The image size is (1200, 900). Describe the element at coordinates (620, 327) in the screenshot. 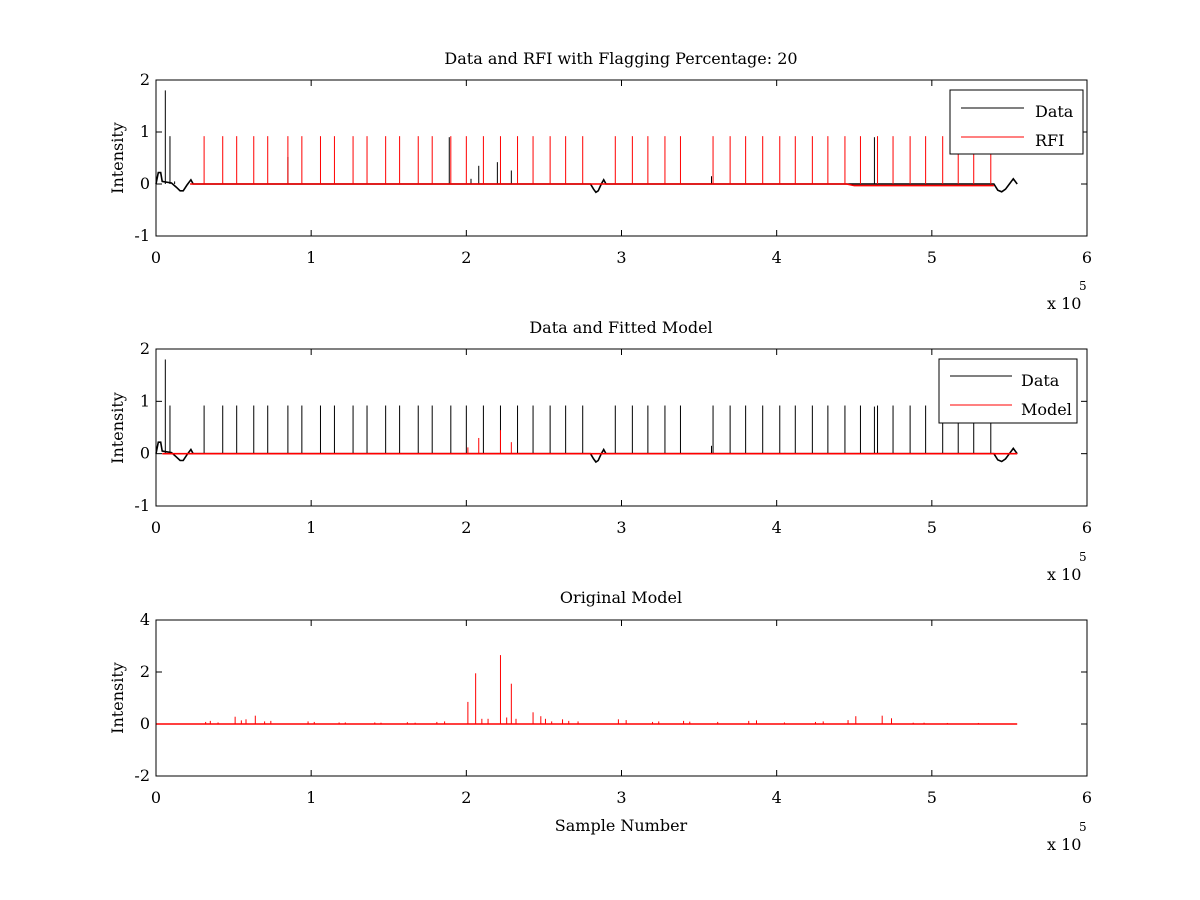

I see `plot-title: Data and Fitted Model` at that location.